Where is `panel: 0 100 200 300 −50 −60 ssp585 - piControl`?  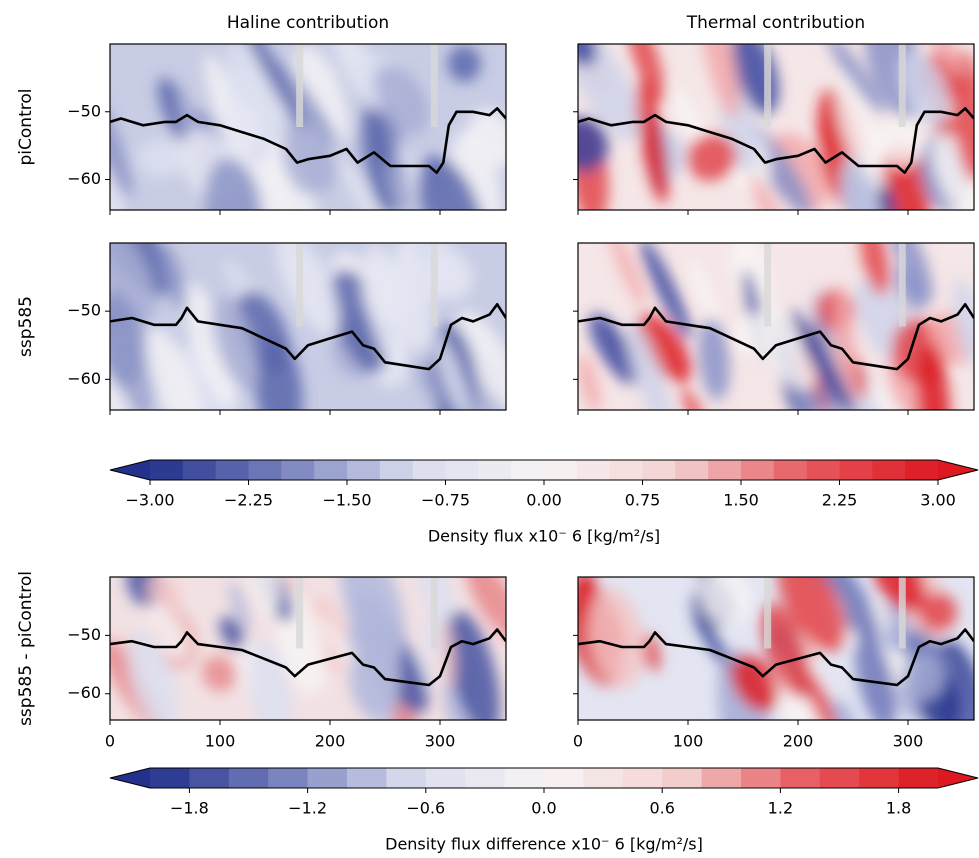
panel: 0 100 200 300 −50 −60 ssp585 - piControl is located at coordinates (261, 661).